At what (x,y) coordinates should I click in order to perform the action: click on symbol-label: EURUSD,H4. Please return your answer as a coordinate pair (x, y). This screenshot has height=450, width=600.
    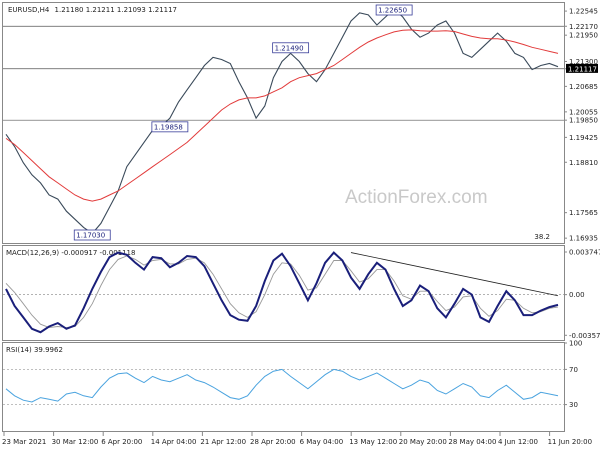
    Looking at the image, I should click on (29, 10).